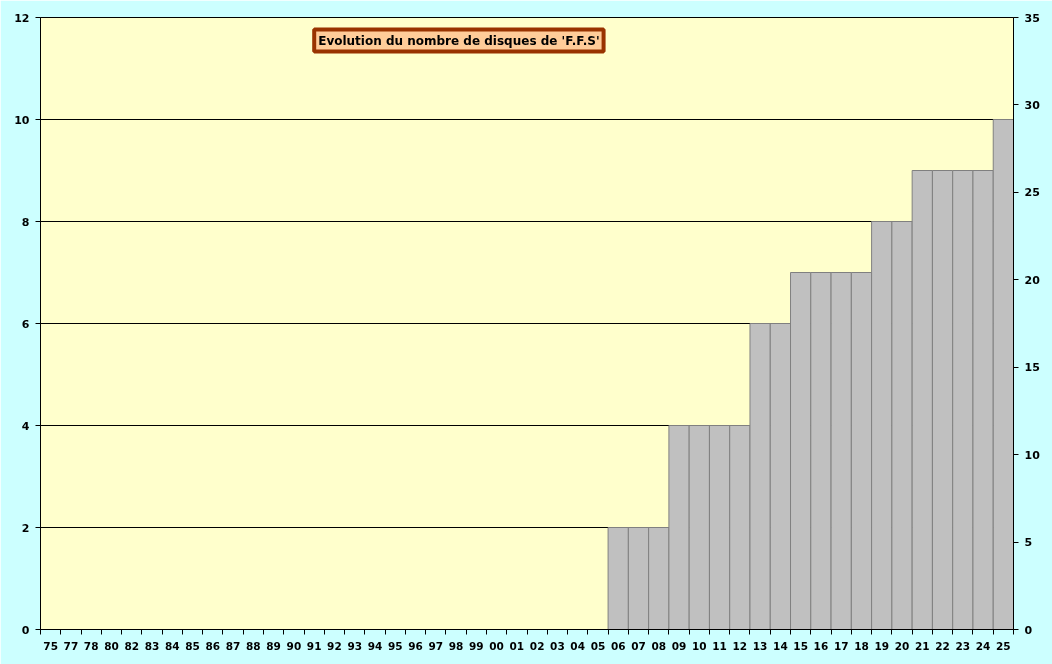 This screenshot has width=1052, height=664. Describe the element at coordinates (496, 645) in the screenshot. I see `x-tick-label: 00` at that location.